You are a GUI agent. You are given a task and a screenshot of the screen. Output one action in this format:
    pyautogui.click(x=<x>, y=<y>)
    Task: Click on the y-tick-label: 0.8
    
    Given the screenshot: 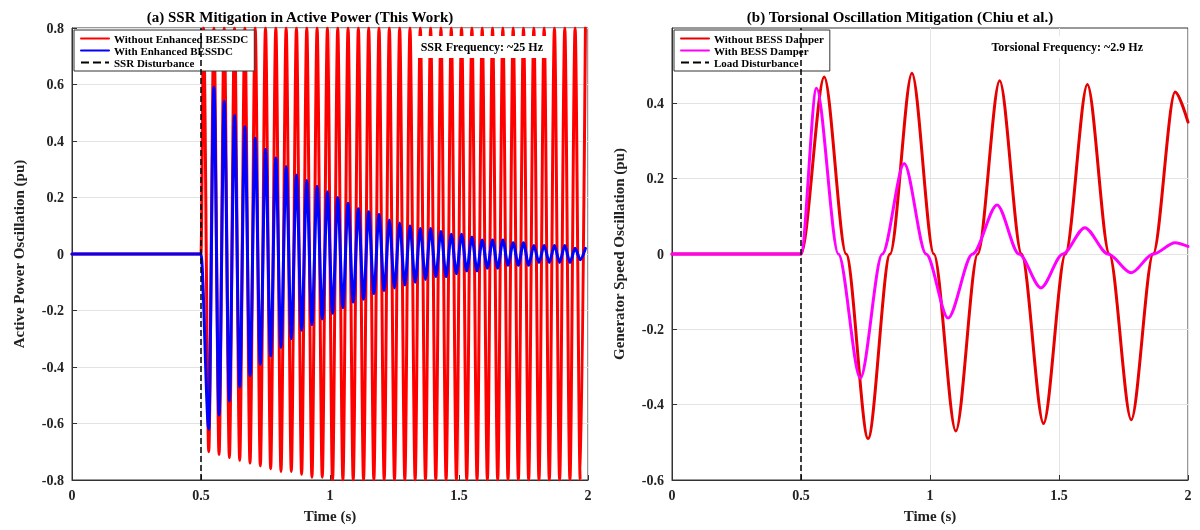 What is the action you would take?
    pyautogui.click(x=55, y=28)
    